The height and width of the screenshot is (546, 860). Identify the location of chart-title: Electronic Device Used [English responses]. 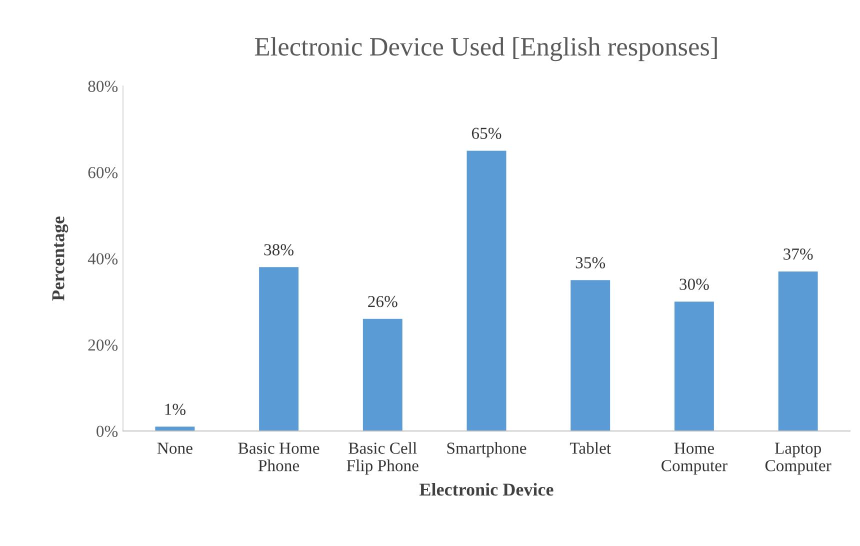
(485, 49).